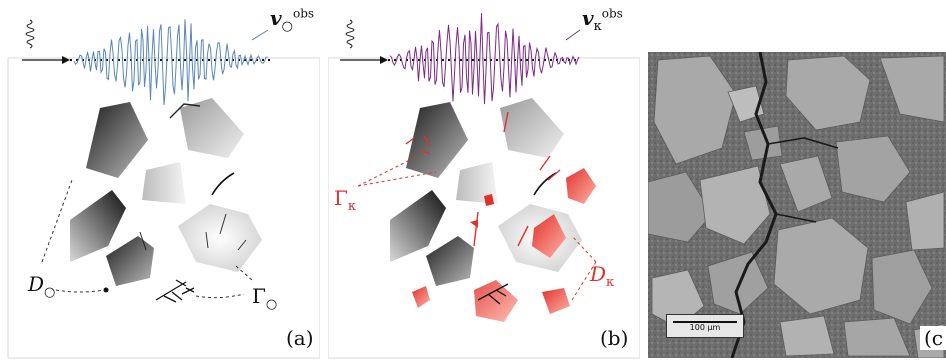  What do you see at coordinates (933, 338) in the screenshot?
I see `panel-c-tag: (c` at bounding box center [933, 338].